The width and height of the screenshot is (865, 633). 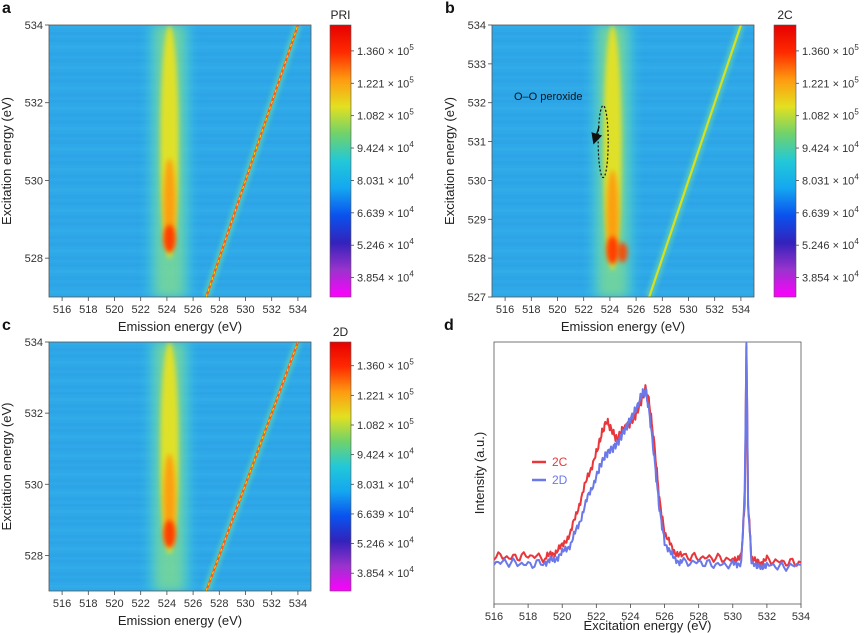 I want to click on y-tick-label: 531, so click(x=477, y=143).